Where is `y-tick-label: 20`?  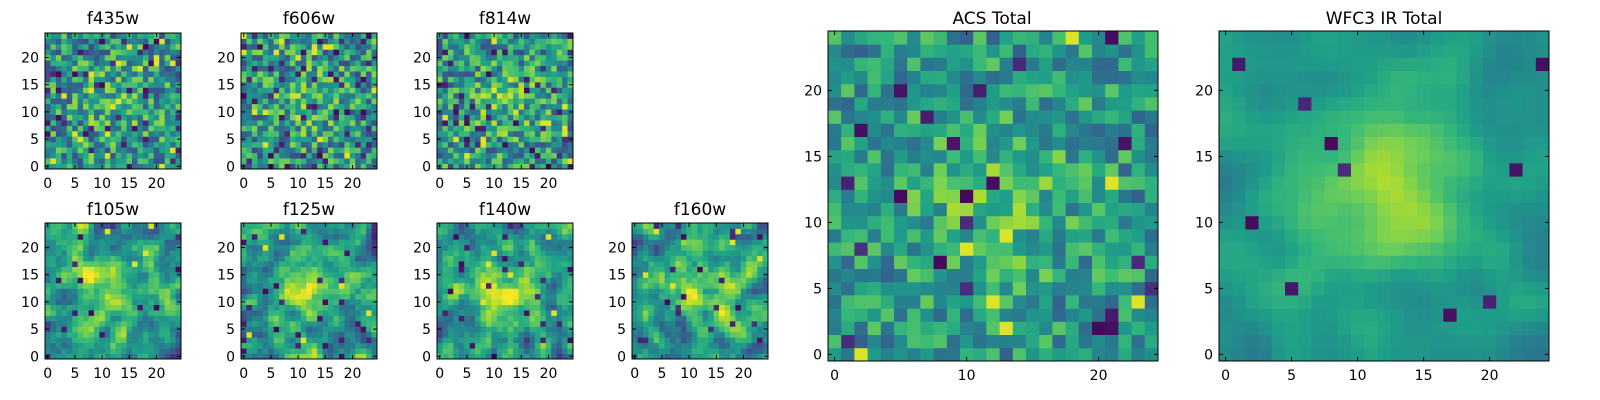
y-tick-label: 20 is located at coordinates (617, 248).